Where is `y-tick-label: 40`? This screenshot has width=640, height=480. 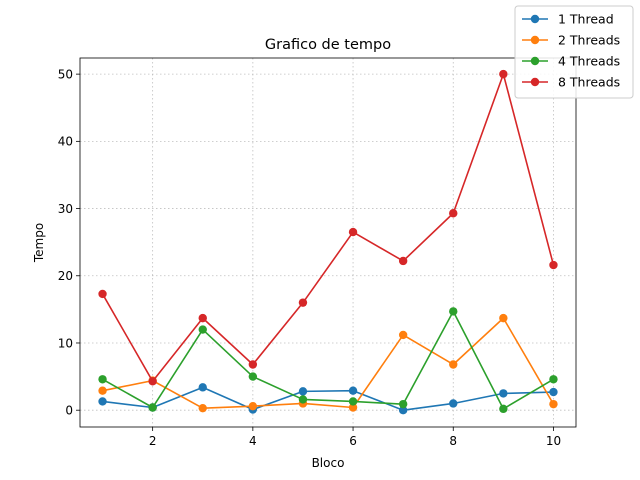
y-tick-label: 40 is located at coordinates (65, 142).